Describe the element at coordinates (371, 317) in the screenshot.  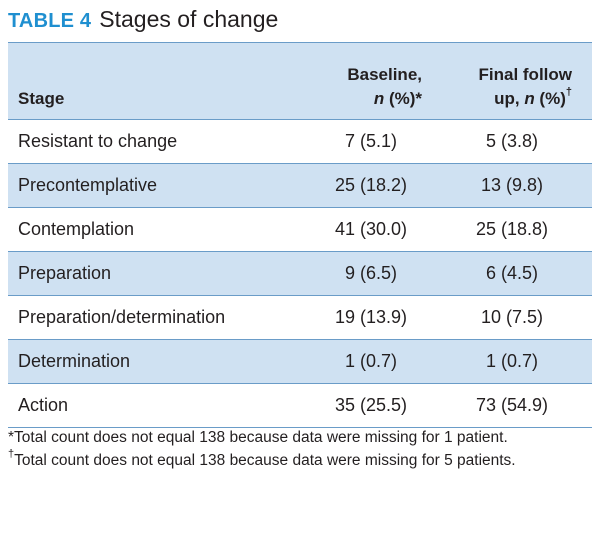
I see `row-baseline: 19 (13.9)` at that location.